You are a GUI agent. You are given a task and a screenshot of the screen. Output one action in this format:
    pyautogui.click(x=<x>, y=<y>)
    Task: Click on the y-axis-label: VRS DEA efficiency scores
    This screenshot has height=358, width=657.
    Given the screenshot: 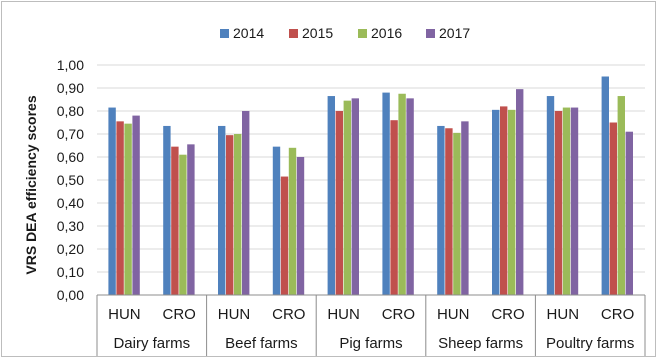 What is the action you would take?
    pyautogui.click(x=31, y=184)
    